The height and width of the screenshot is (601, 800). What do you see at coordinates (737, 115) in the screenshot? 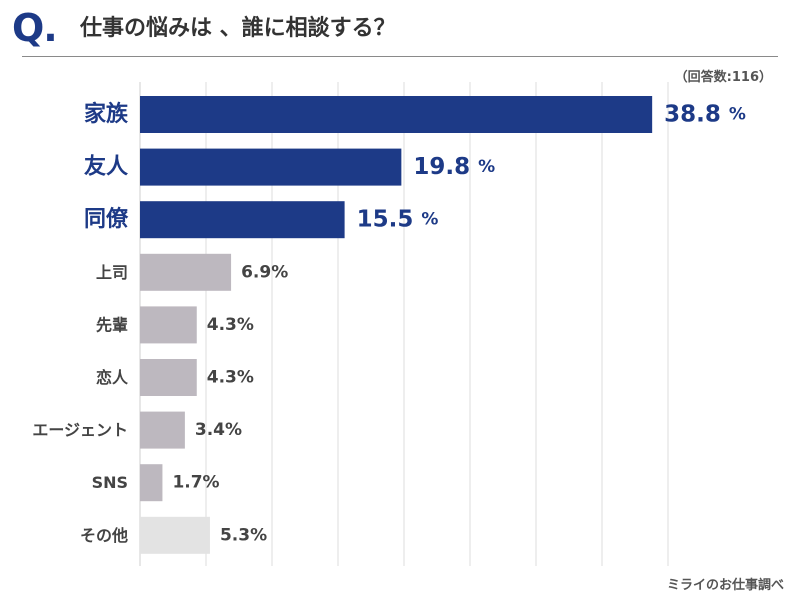
I see `value-unit-1: %` at bounding box center [737, 115].